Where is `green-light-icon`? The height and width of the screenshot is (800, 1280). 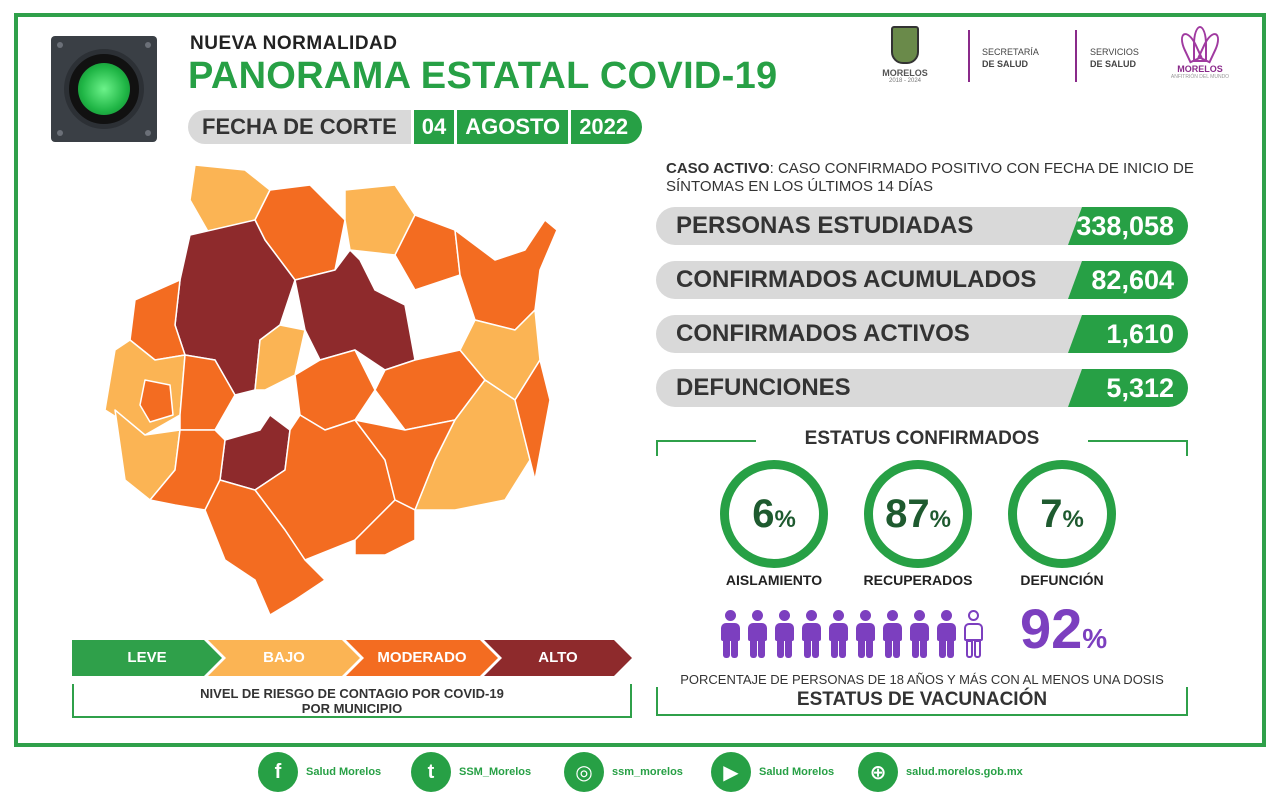 green-light-icon is located at coordinates (104, 89).